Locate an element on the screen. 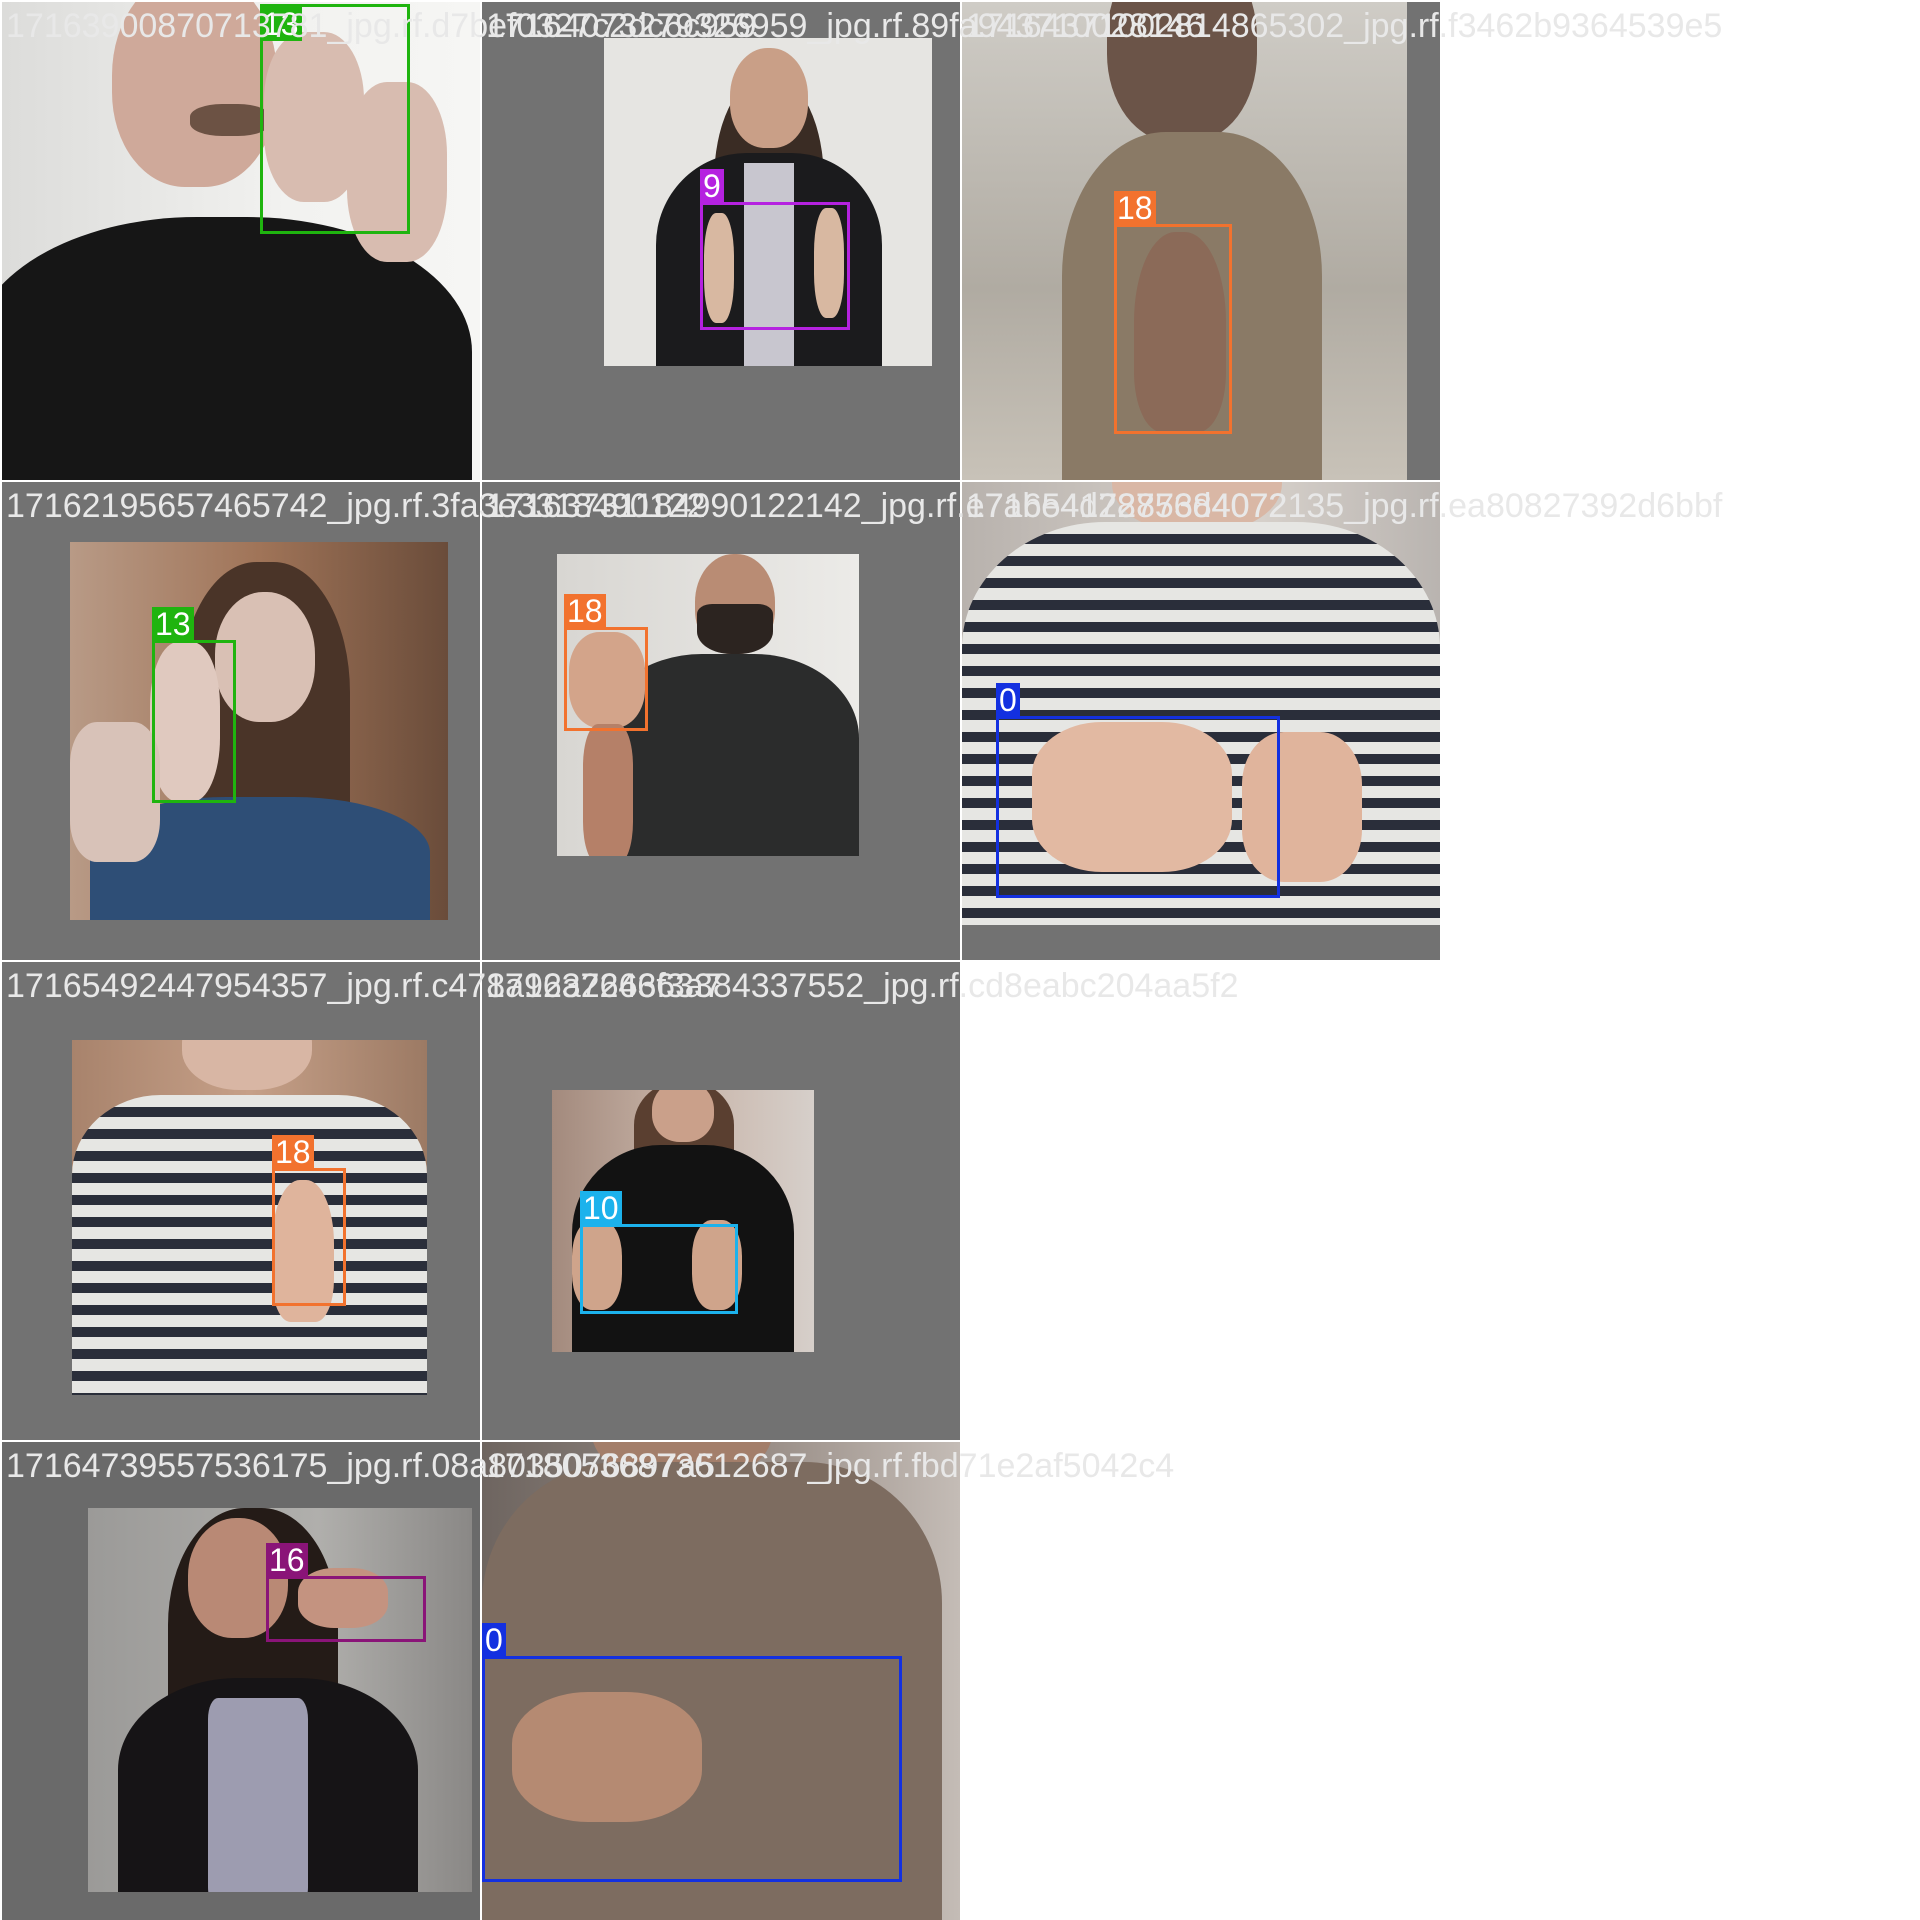 Image resolution: width=1920 pixels, height=1920 pixels. bounding-box-1: 13 is located at coordinates (335, 119).